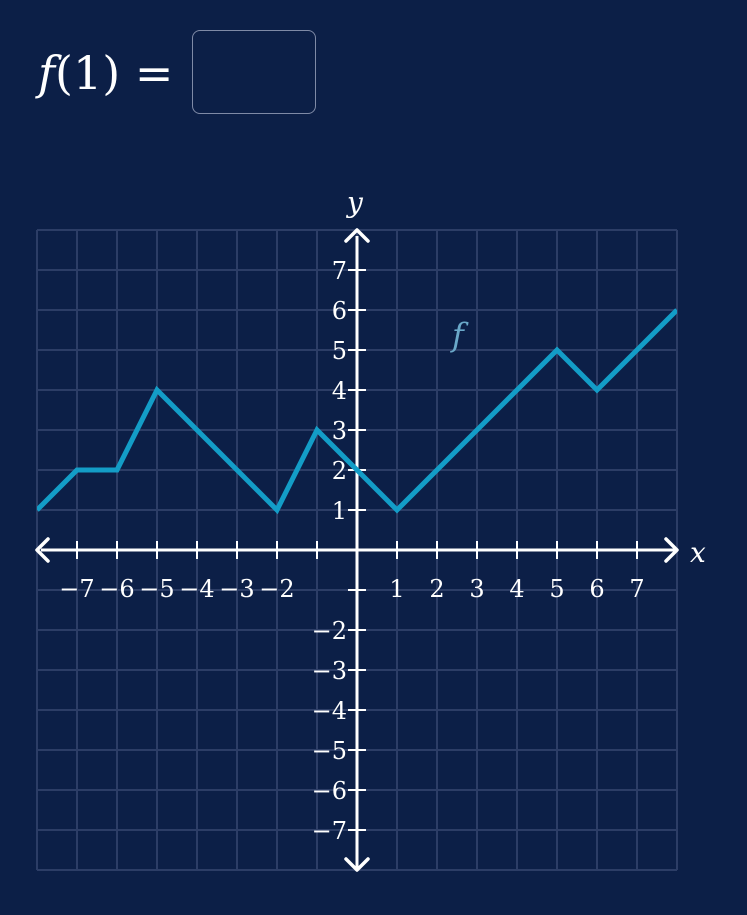  What do you see at coordinates (156, 589) in the screenshot?
I see `x-tick-label: −5` at bounding box center [156, 589].